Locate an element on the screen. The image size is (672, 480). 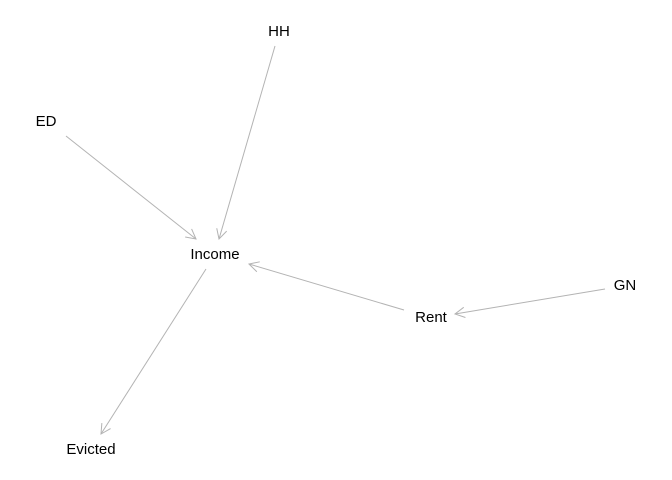
node-rent: Rent is located at coordinates (431, 317).